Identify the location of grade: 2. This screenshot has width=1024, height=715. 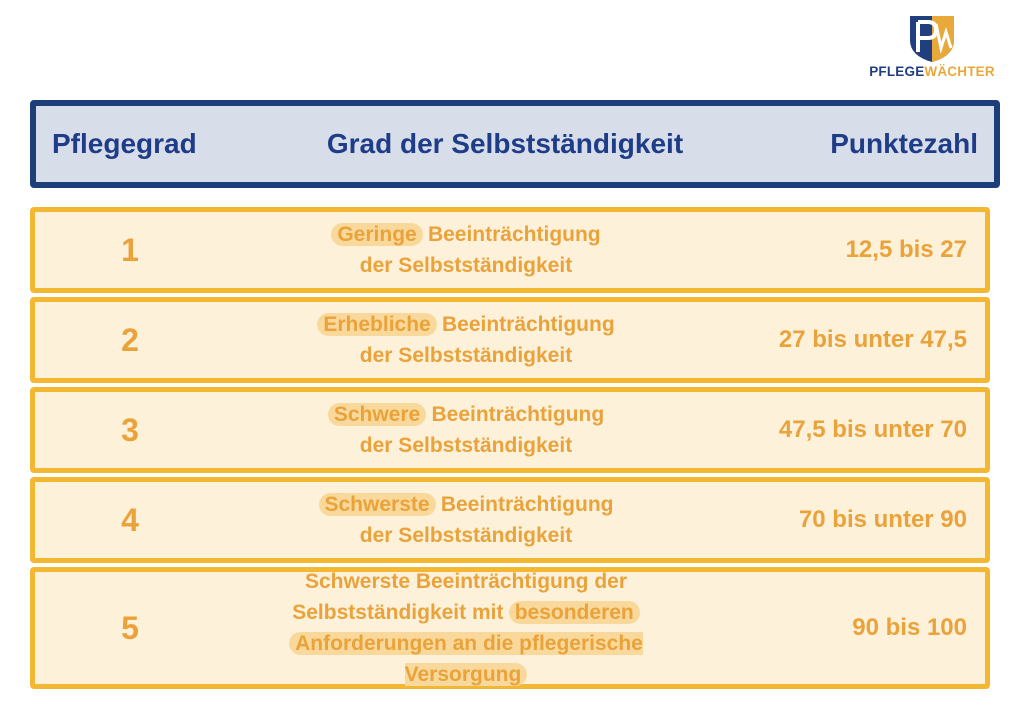
(130, 339).